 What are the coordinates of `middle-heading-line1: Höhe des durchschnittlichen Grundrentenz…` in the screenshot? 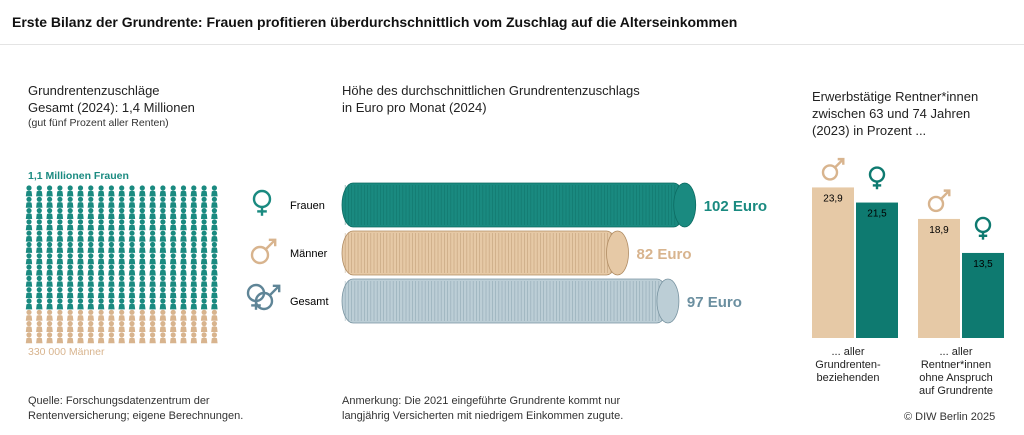 It's located at (491, 90).